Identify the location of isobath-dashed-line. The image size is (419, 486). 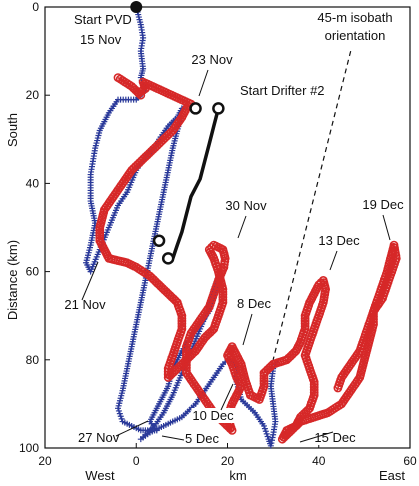
(312, 205).